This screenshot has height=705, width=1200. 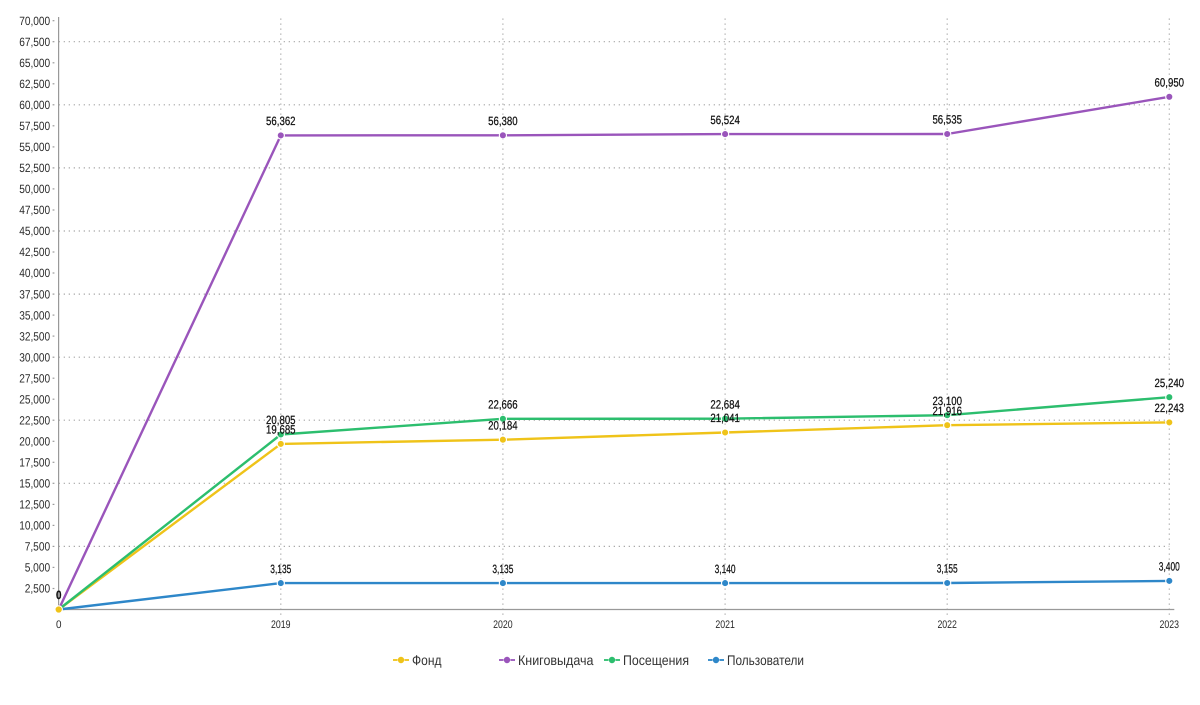 I want to click on svg-text: 25,000, so click(x=34, y=399).